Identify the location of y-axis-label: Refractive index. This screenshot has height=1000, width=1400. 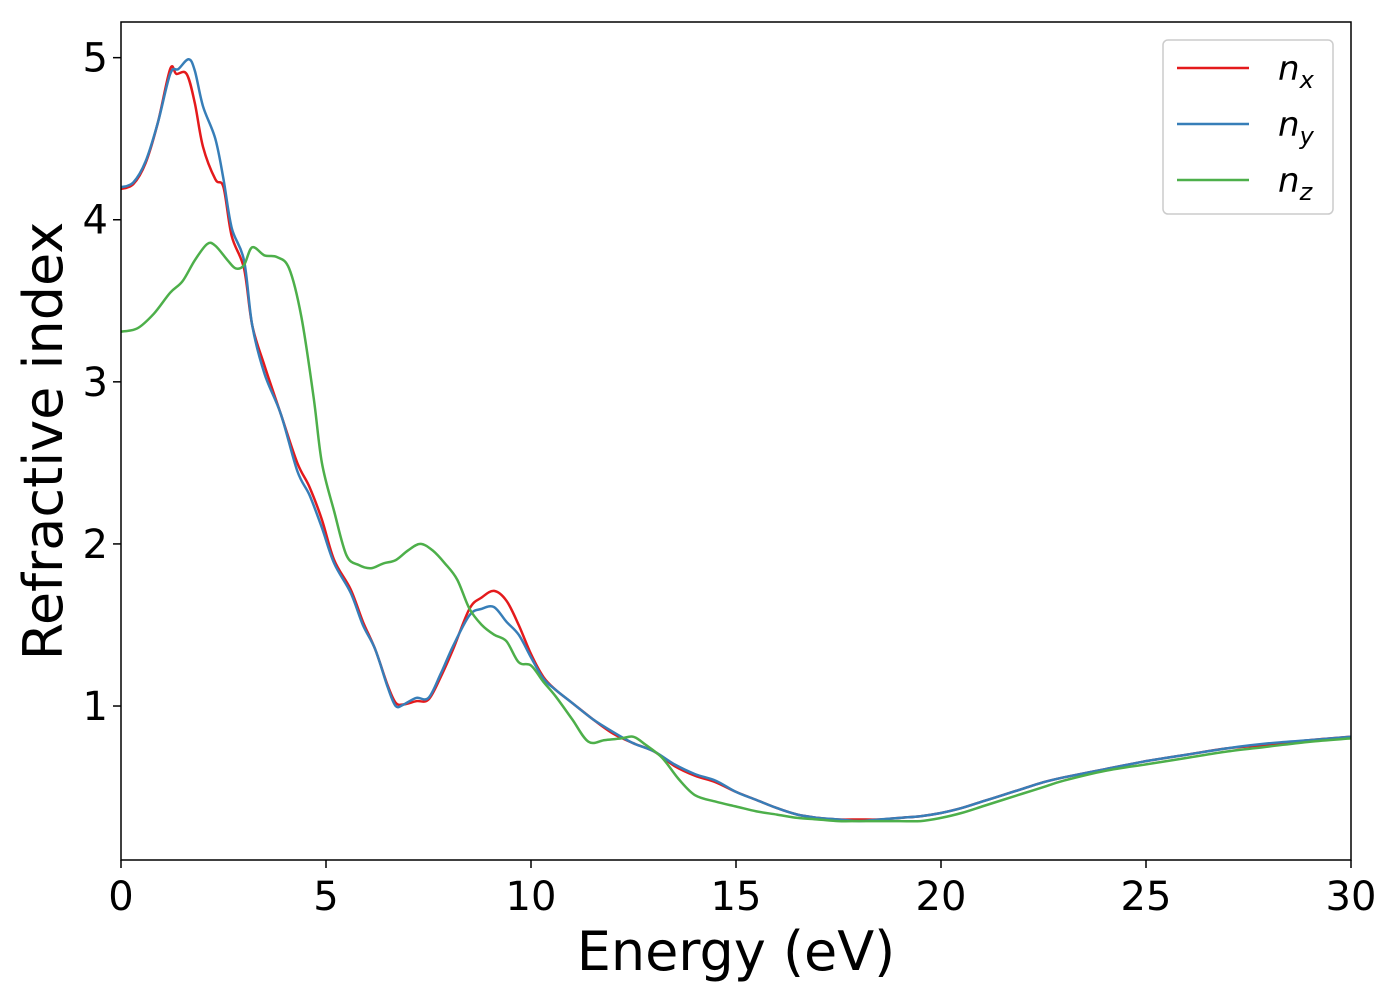
(43, 441).